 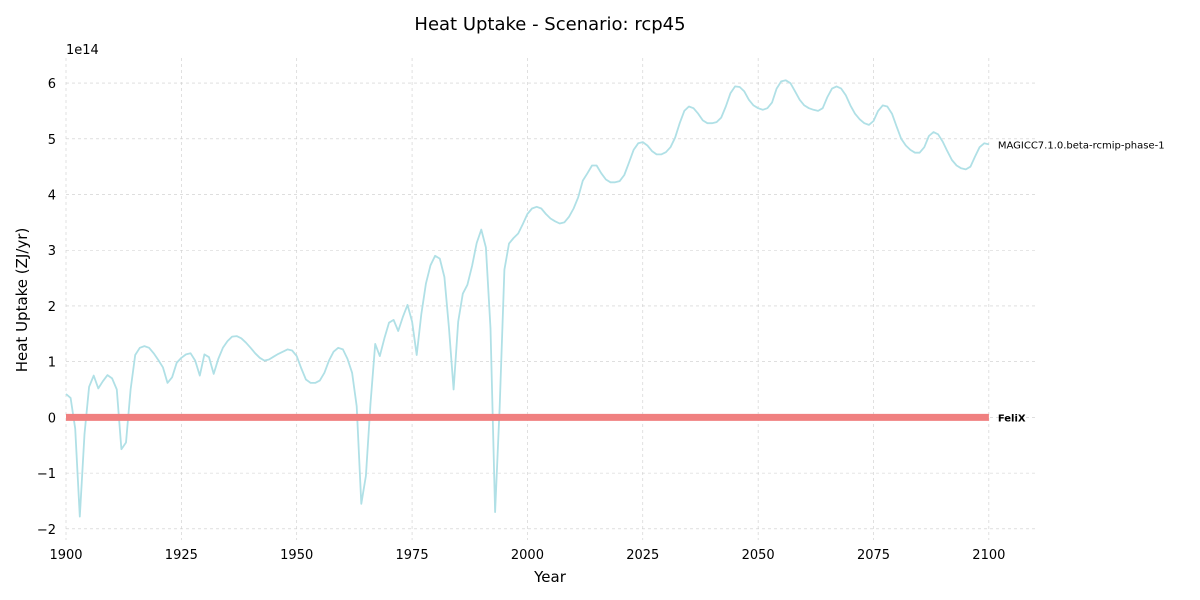 I want to click on y-tick-label: 3, so click(x=52, y=251).